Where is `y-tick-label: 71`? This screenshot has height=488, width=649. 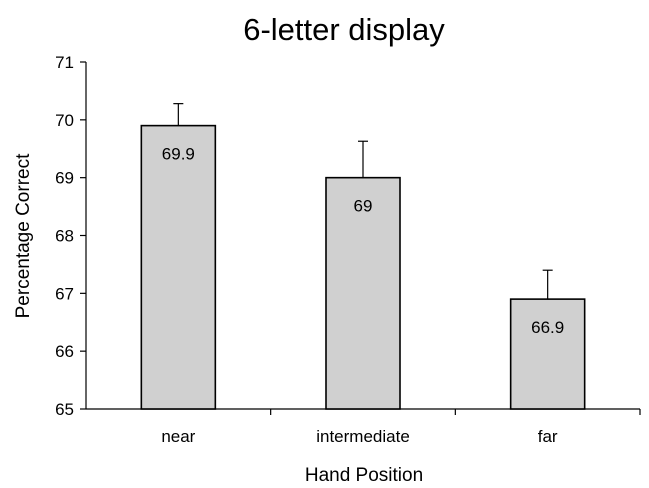 y-tick-label: 71 is located at coordinates (64, 62).